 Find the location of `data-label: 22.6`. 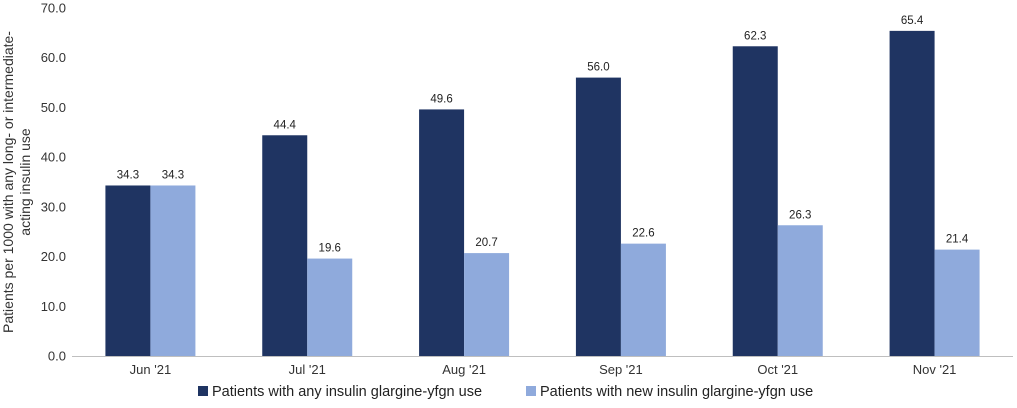

data-label: 22.6 is located at coordinates (643, 234).